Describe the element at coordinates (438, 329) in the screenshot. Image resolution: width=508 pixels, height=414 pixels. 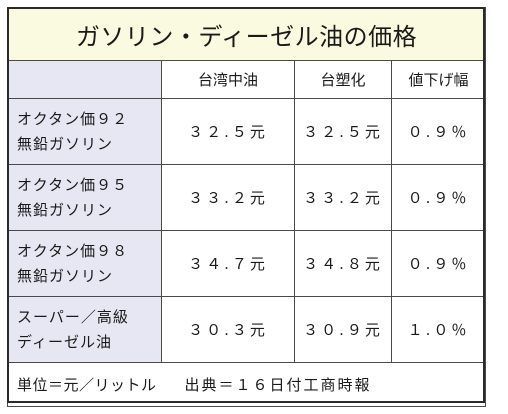
I see `price-cut: １.０％` at that location.